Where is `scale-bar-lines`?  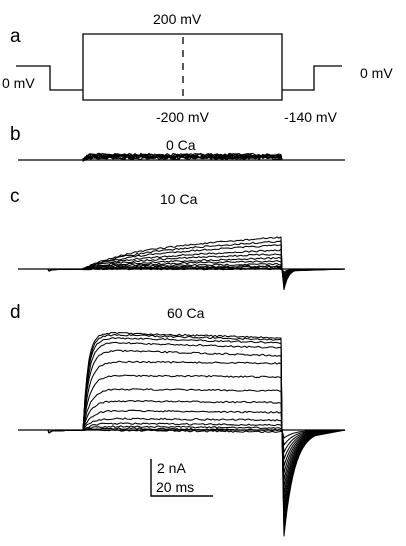 scale-bar-lines is located at coordinates (181, 478).